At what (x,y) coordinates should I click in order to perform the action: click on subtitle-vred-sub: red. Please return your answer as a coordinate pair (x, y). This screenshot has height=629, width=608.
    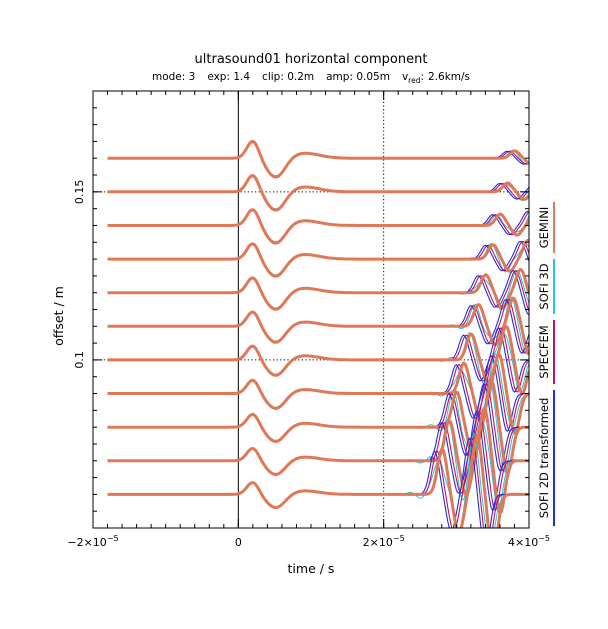
    Looking at the image, I should click on (414, 80).